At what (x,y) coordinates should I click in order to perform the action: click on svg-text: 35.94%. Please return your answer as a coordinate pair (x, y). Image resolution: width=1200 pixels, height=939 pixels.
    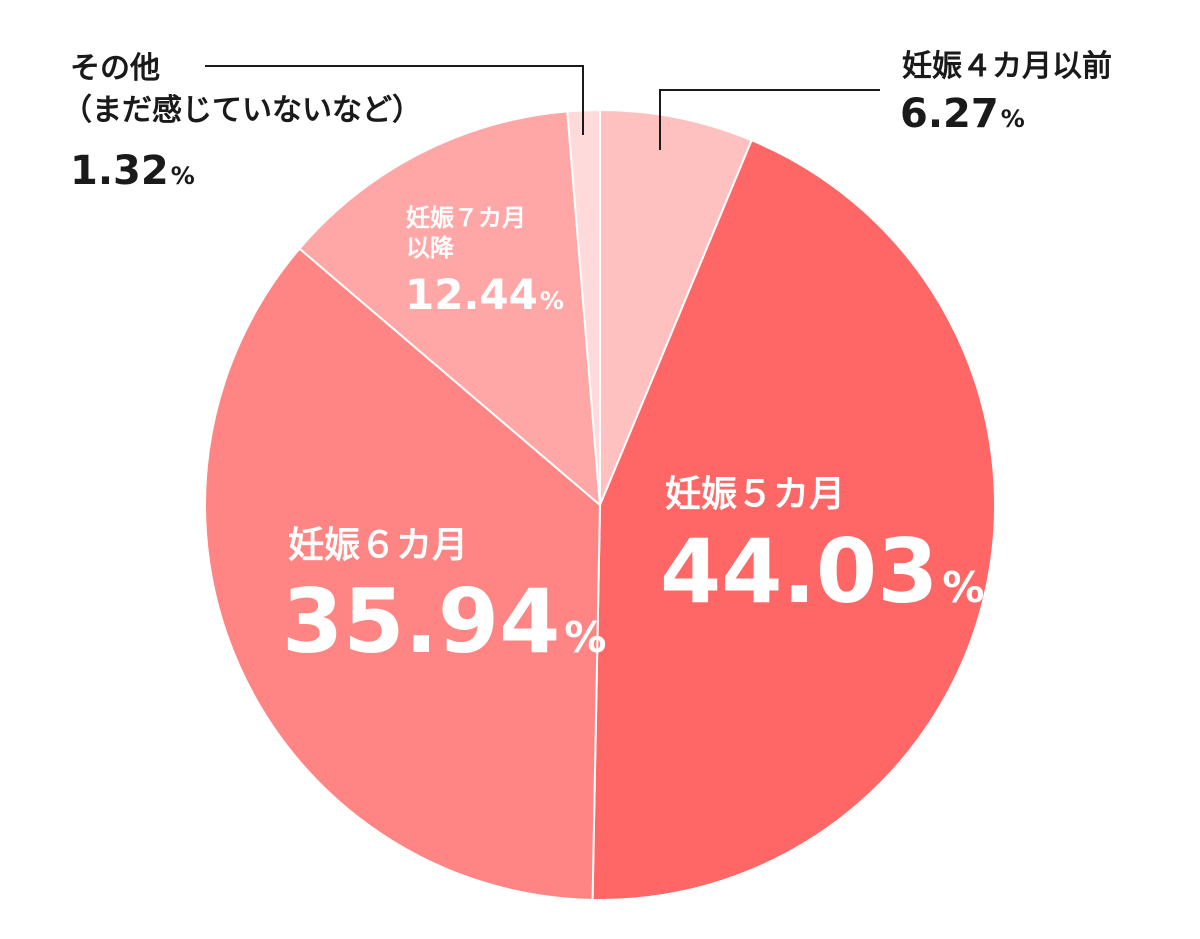
    Looking at the image, I should click on (444, 621).